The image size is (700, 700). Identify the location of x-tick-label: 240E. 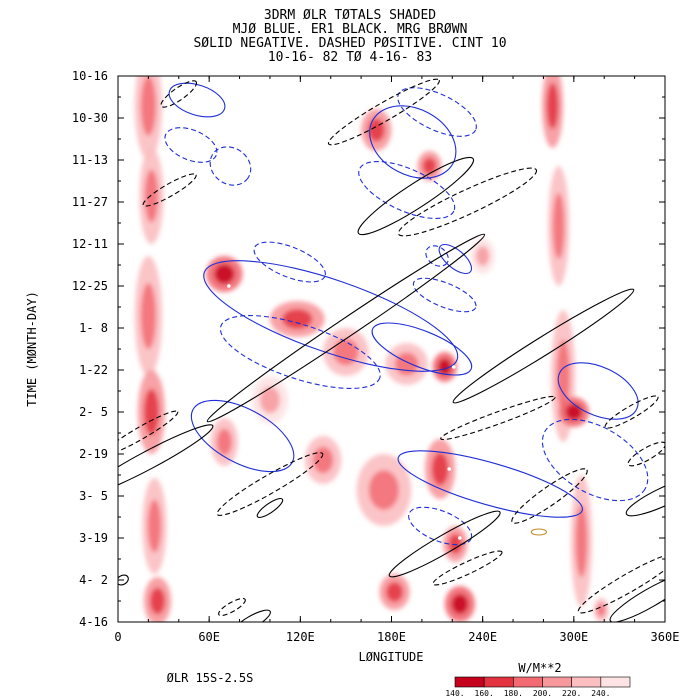
(482, 637).